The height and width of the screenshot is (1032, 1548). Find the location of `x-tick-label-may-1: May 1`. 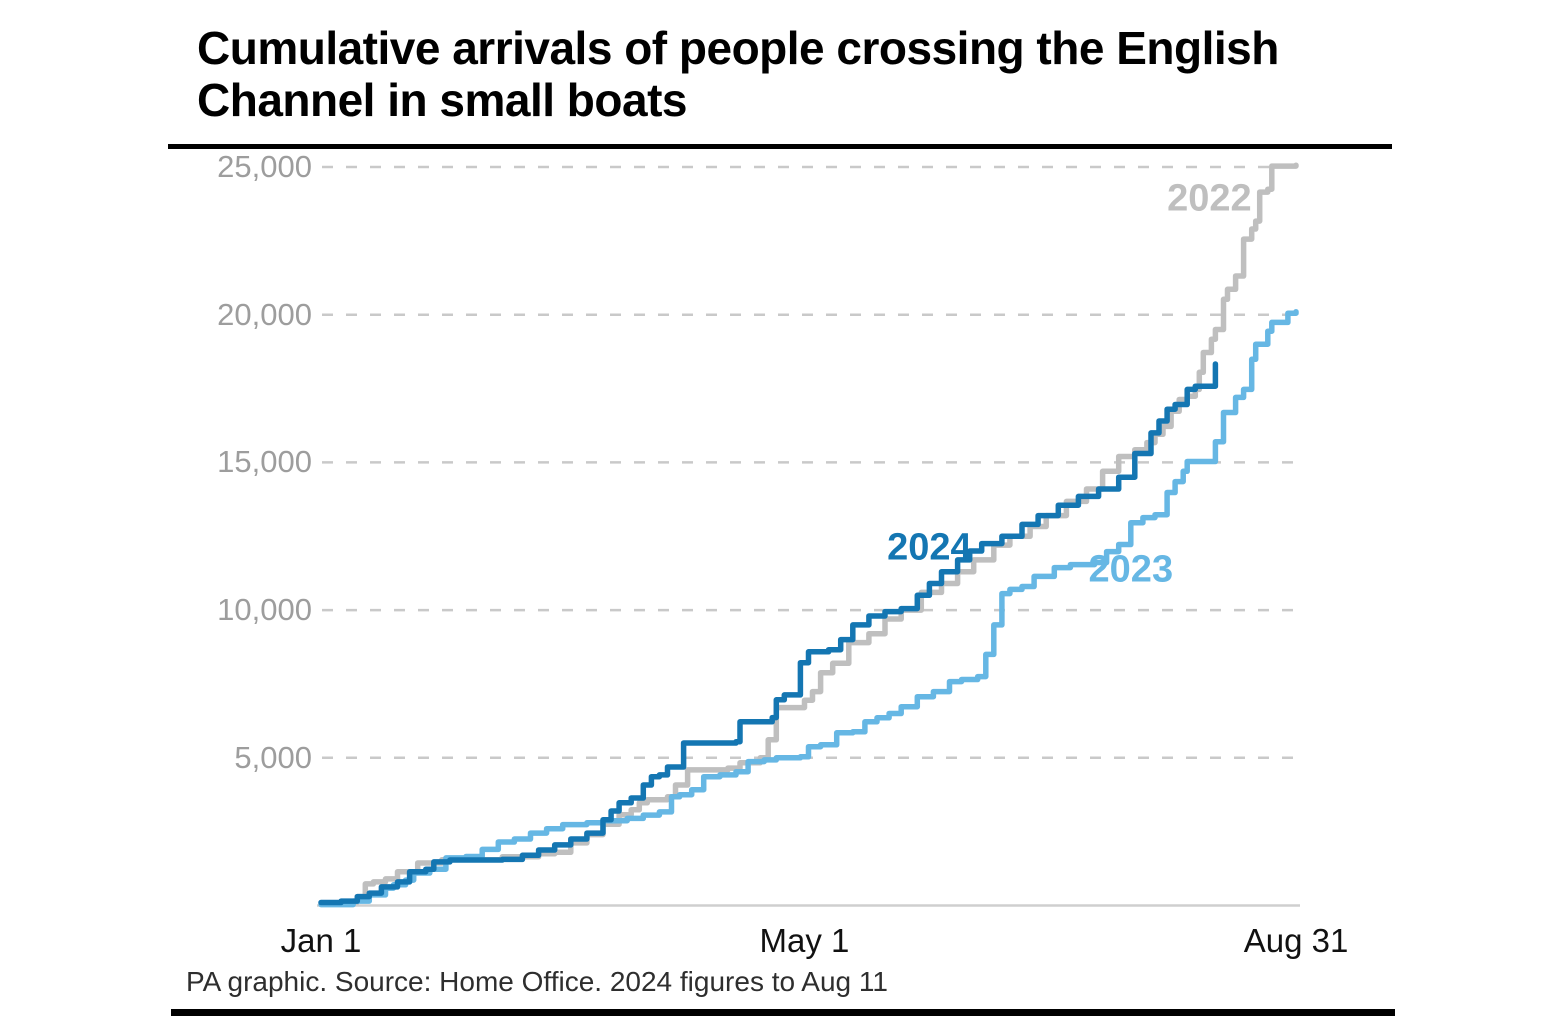

x-tick-label-may-1: May 1 is located at coordinates (804, 940).